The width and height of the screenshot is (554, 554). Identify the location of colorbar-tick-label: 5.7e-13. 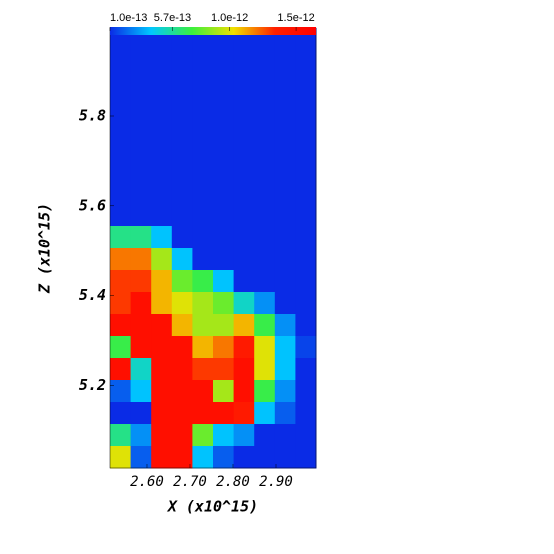
(172, 18).